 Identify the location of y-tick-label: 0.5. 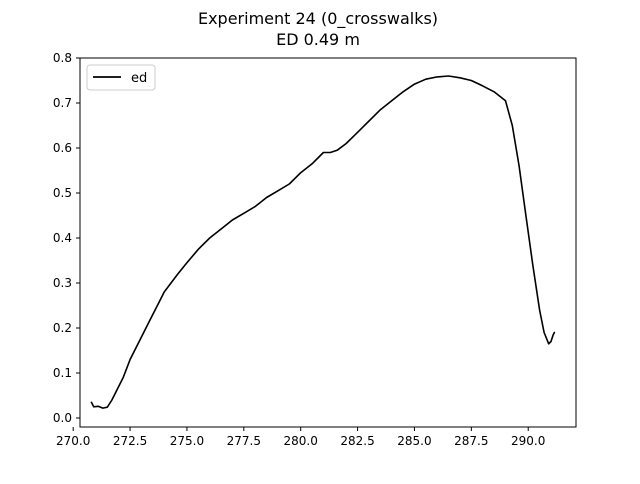
(62, 193).